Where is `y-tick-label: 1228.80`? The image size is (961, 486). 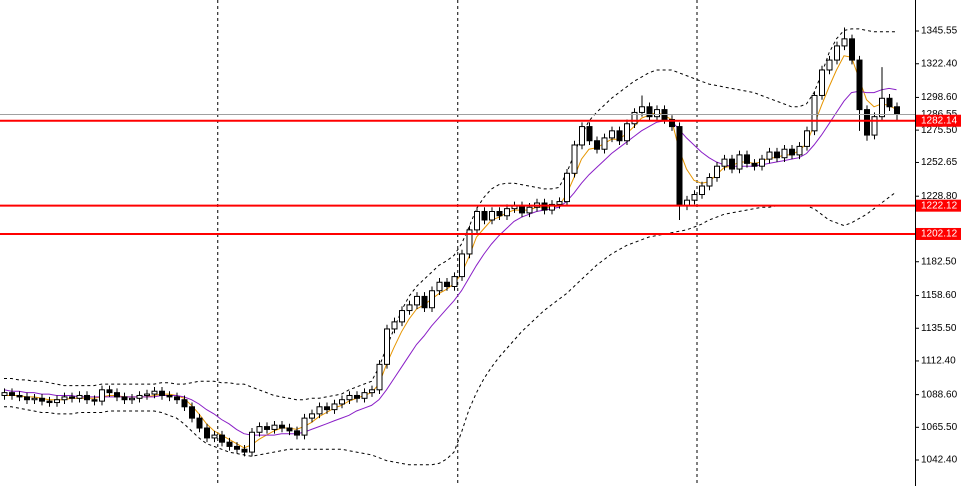 y-tick-label: 1228.80 is located at coordinates (939, 196).